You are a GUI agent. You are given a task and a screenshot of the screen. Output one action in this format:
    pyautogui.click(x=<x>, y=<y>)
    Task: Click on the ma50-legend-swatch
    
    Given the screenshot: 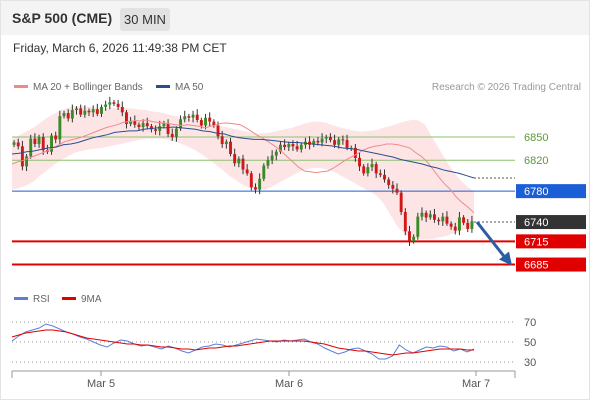 What is the action you would take?
    pyautogui.click(x=163, y=86)
    